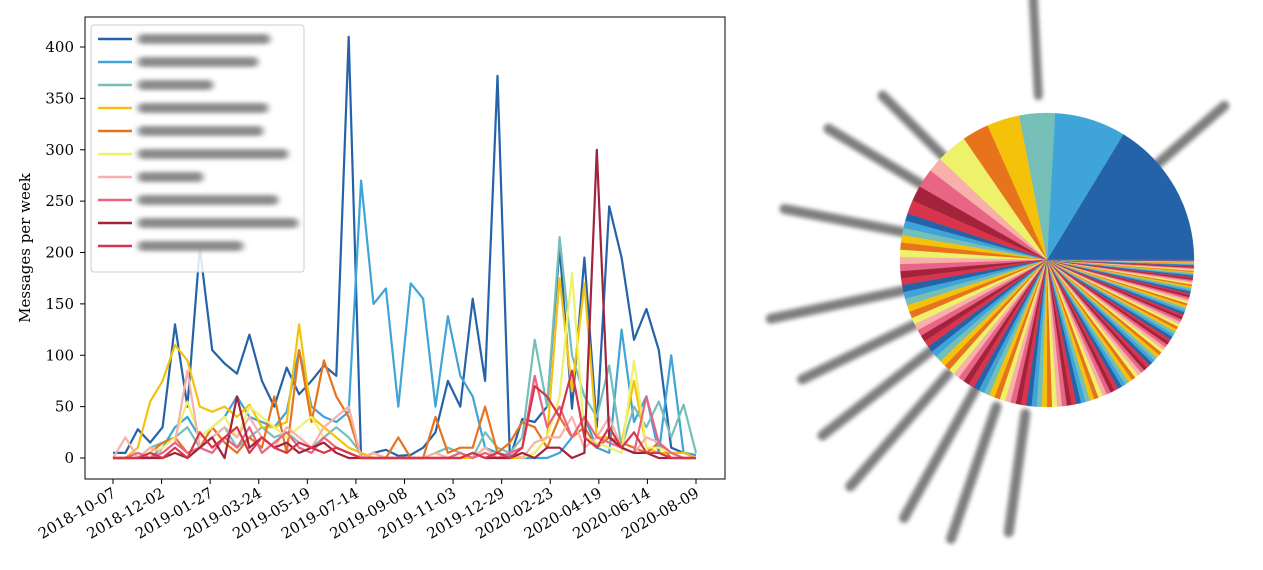 This screenshot has width=1263, height=570. I want to click on y-tick-label: 100, so click(59, 355).